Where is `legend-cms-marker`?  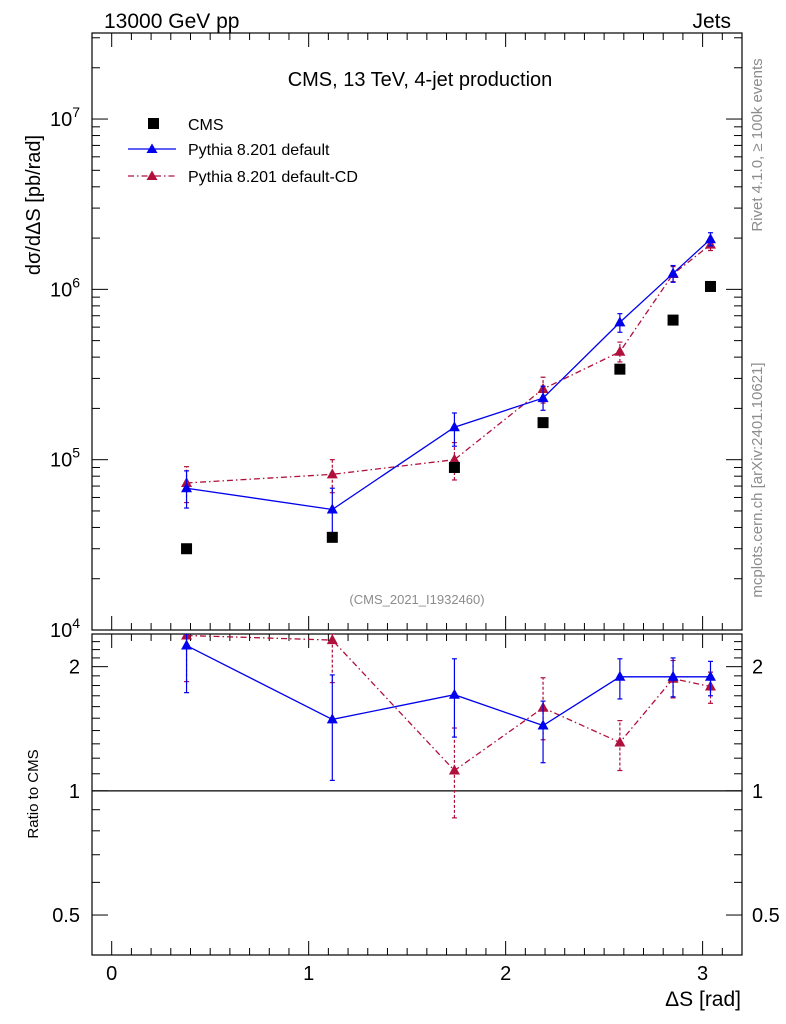
legend-cms-marker is located at coordinates (153, 123).